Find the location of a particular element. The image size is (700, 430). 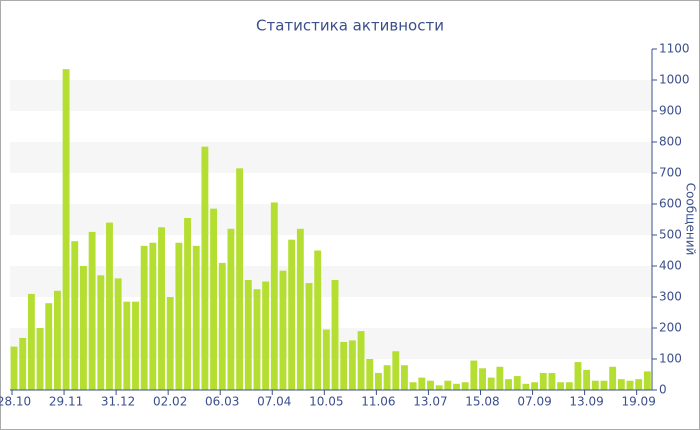

x-tick-label: 31.12 is located at coordinates (118, 402).